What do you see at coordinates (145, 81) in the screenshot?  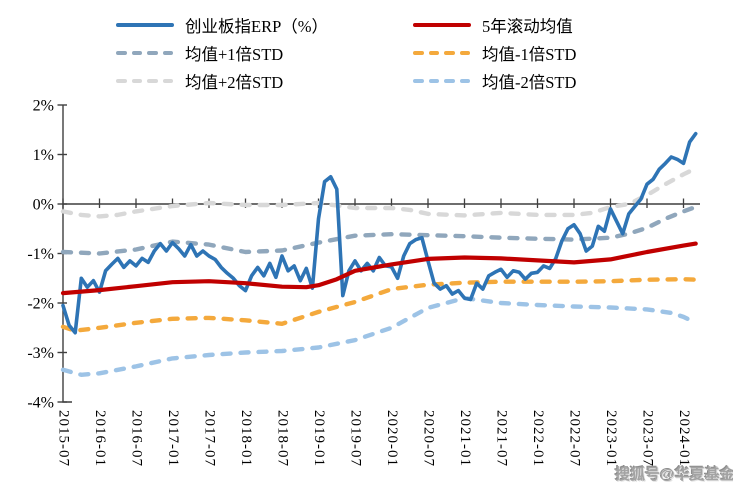 I see `legend-line-sample-plus2std` at bounding box center [145, 81].